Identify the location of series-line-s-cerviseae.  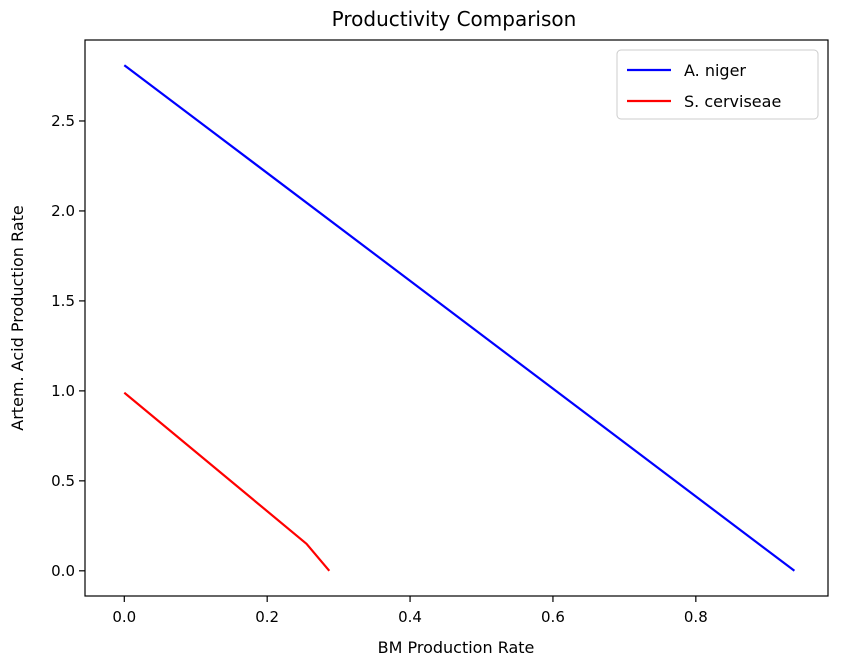
(227, 481).